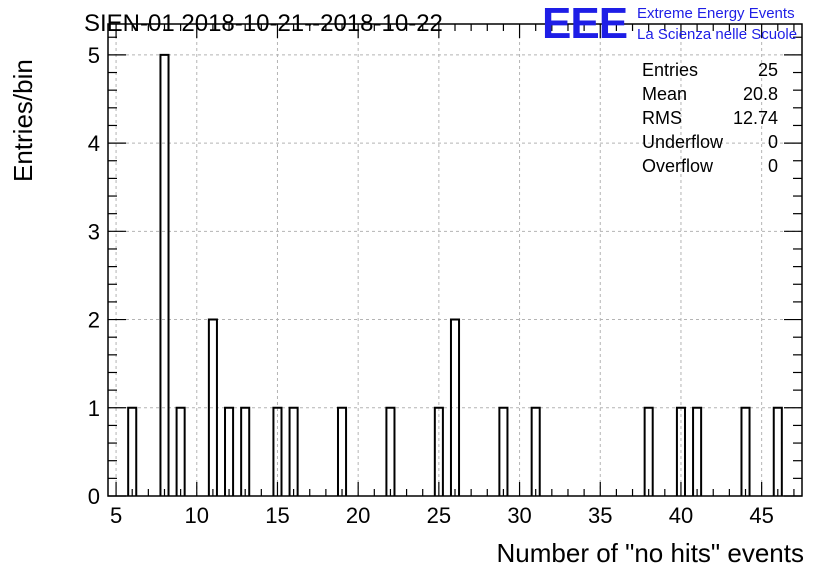 Image resolution: width=836 pixels, height=572 pixels. What do you see at coordinates (710, 96) in the screenshot?
I see `stats-row-mean: Mean 20.8` at bounding box center [710, 96].